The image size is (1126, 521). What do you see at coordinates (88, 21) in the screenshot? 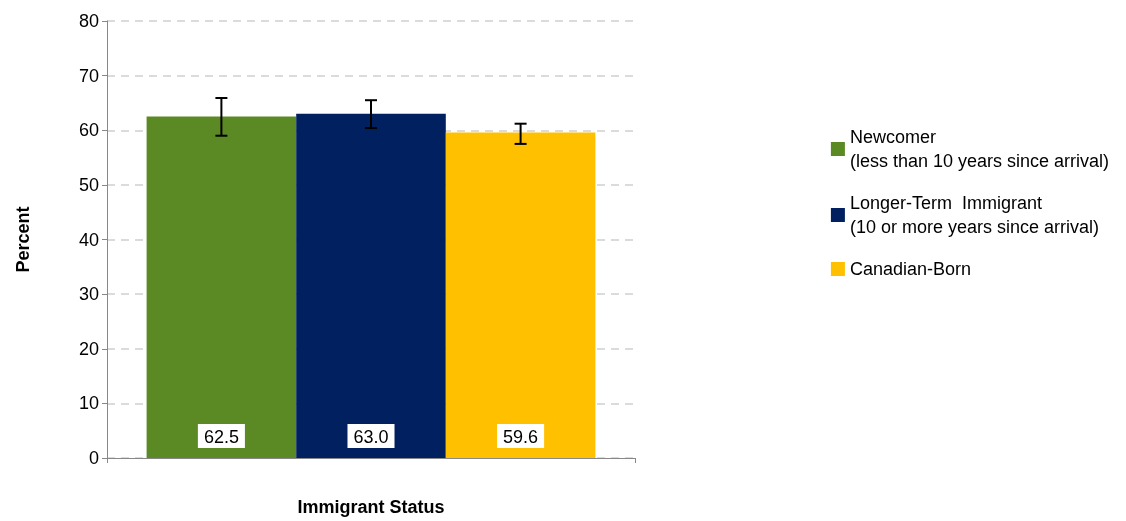
I see `y-tick-label: 80` at bounding box center [88, 21].